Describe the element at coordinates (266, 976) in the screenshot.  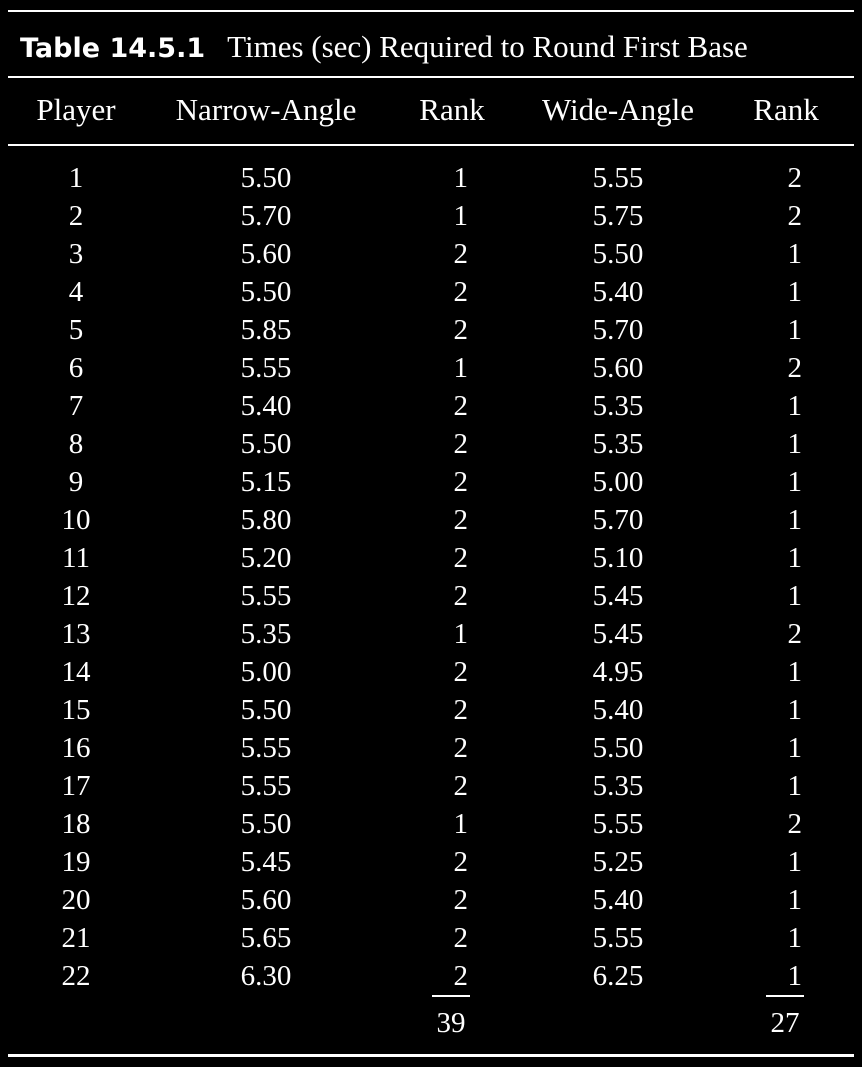
I see `narrow-angle-cell: 6.30` at that location.